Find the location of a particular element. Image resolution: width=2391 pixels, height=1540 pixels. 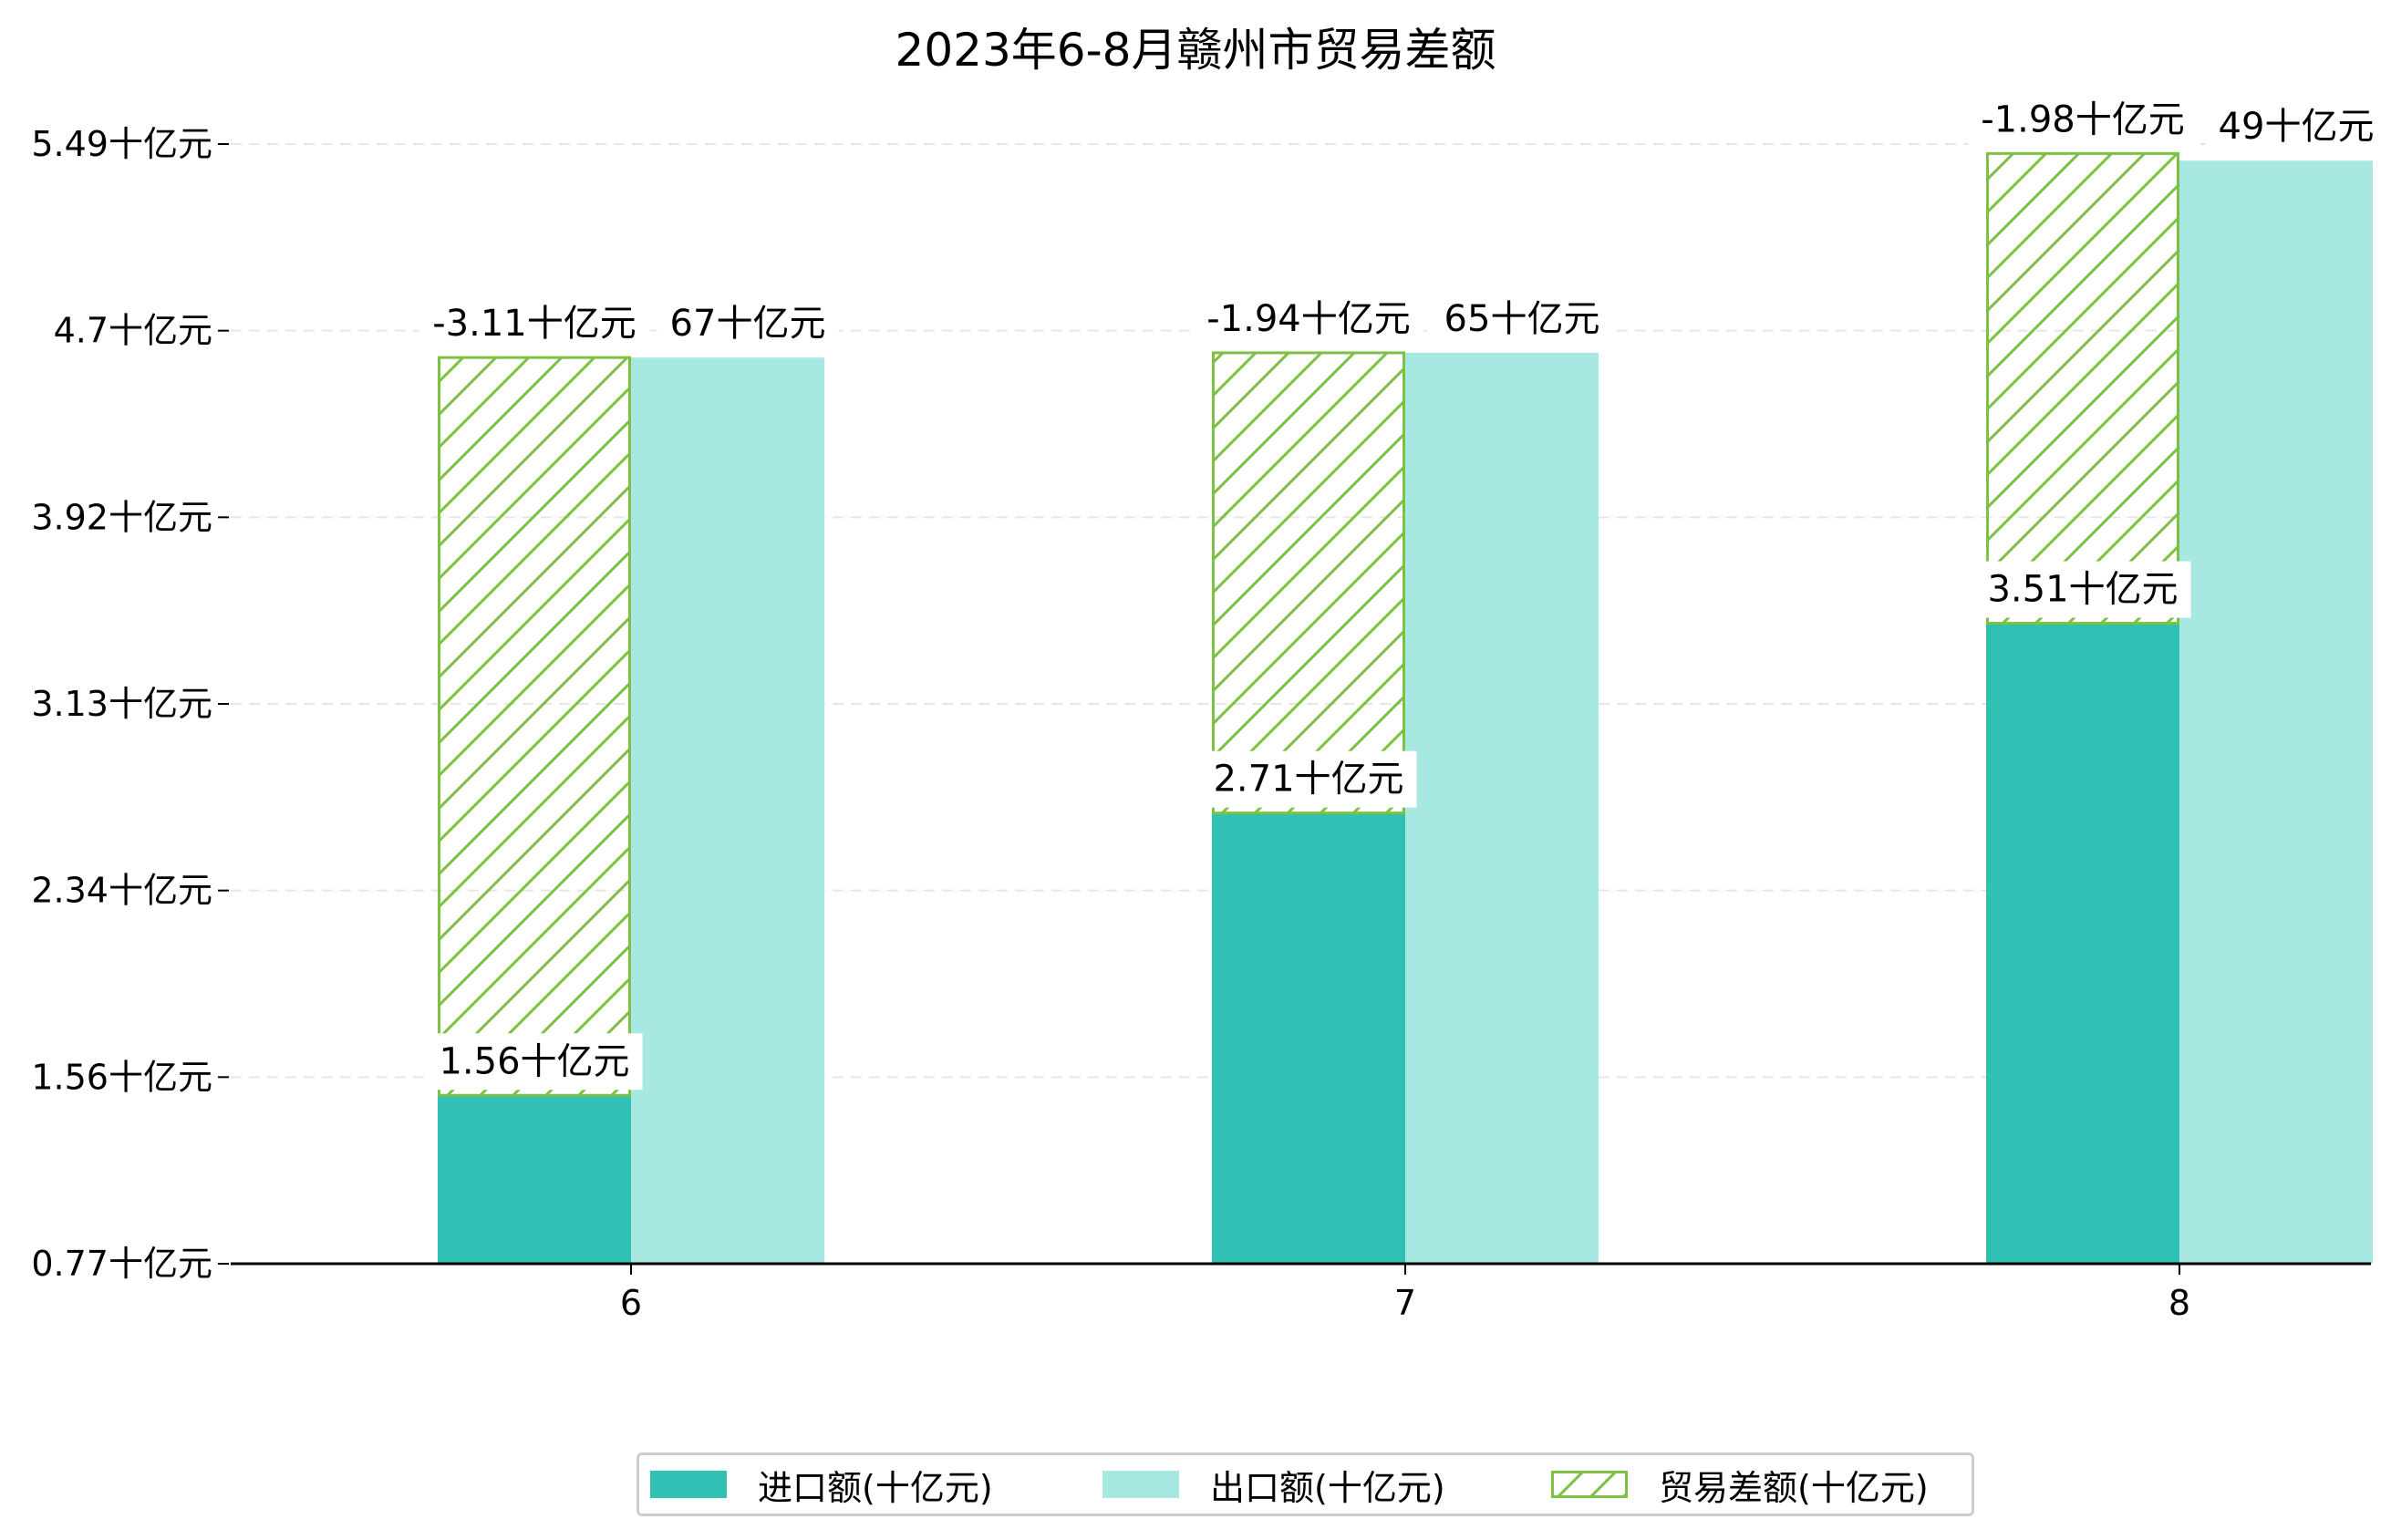

export-value-label: 67十亿元 is located at coordinates (748, 324).